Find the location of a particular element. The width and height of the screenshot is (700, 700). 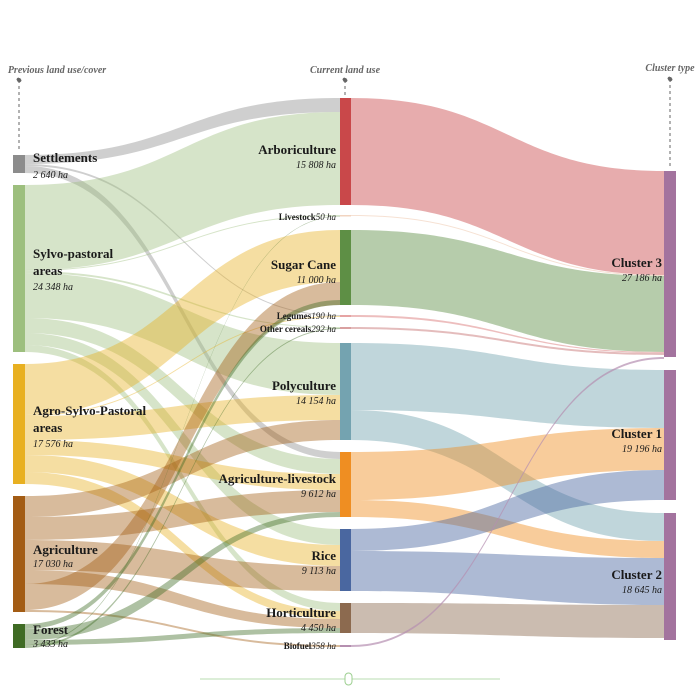

node-label-cluster-1: Cluster 1 is located at coordinates (636, 433).